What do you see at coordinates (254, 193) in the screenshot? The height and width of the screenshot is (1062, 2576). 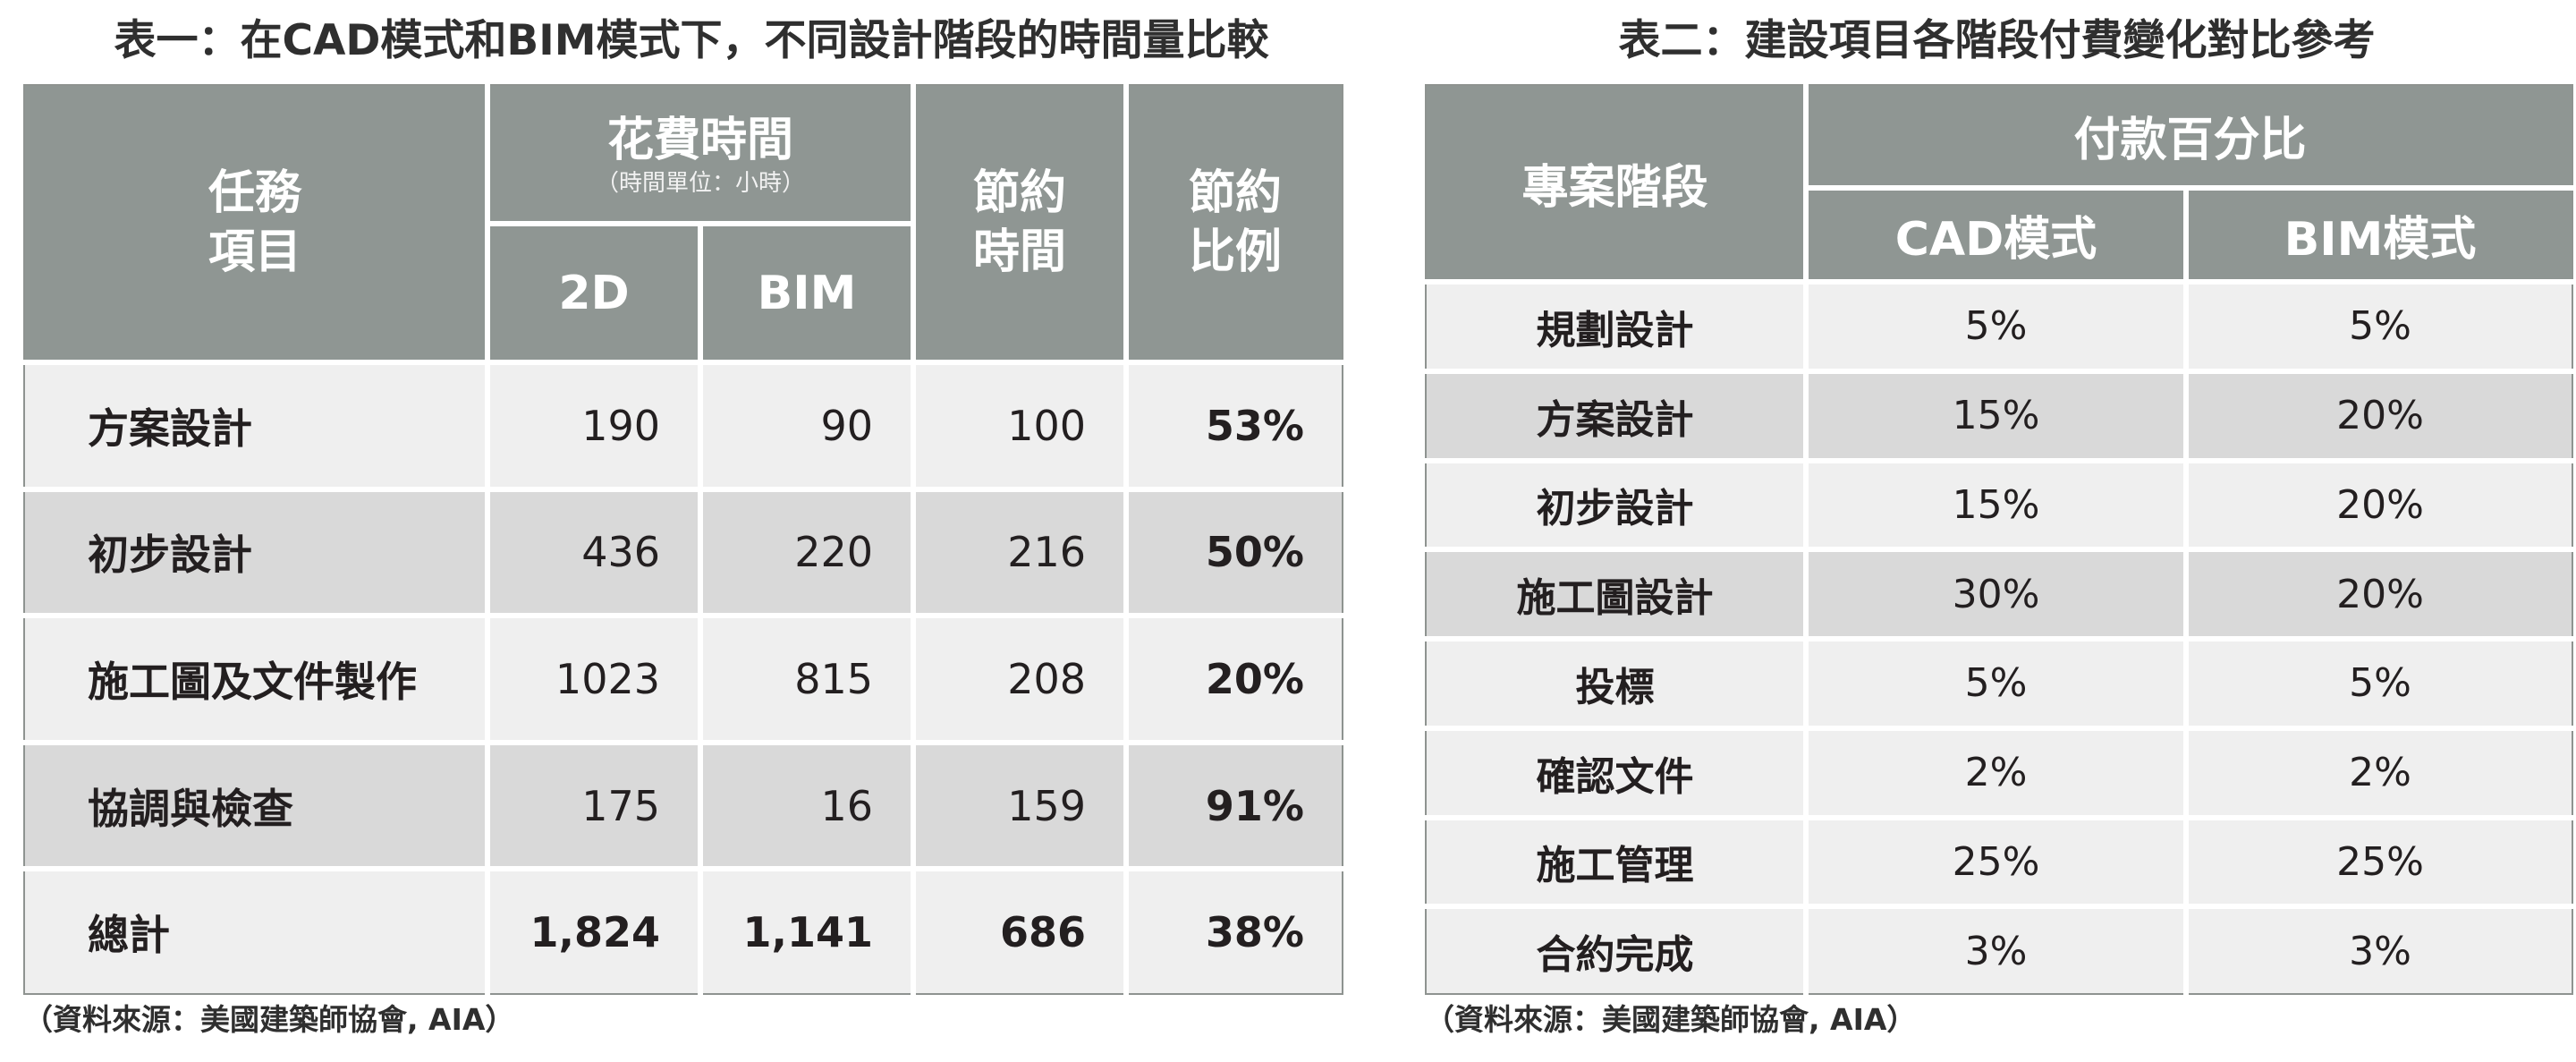 I see `task-header-line1: 任務` at bounding box center [254, 193].